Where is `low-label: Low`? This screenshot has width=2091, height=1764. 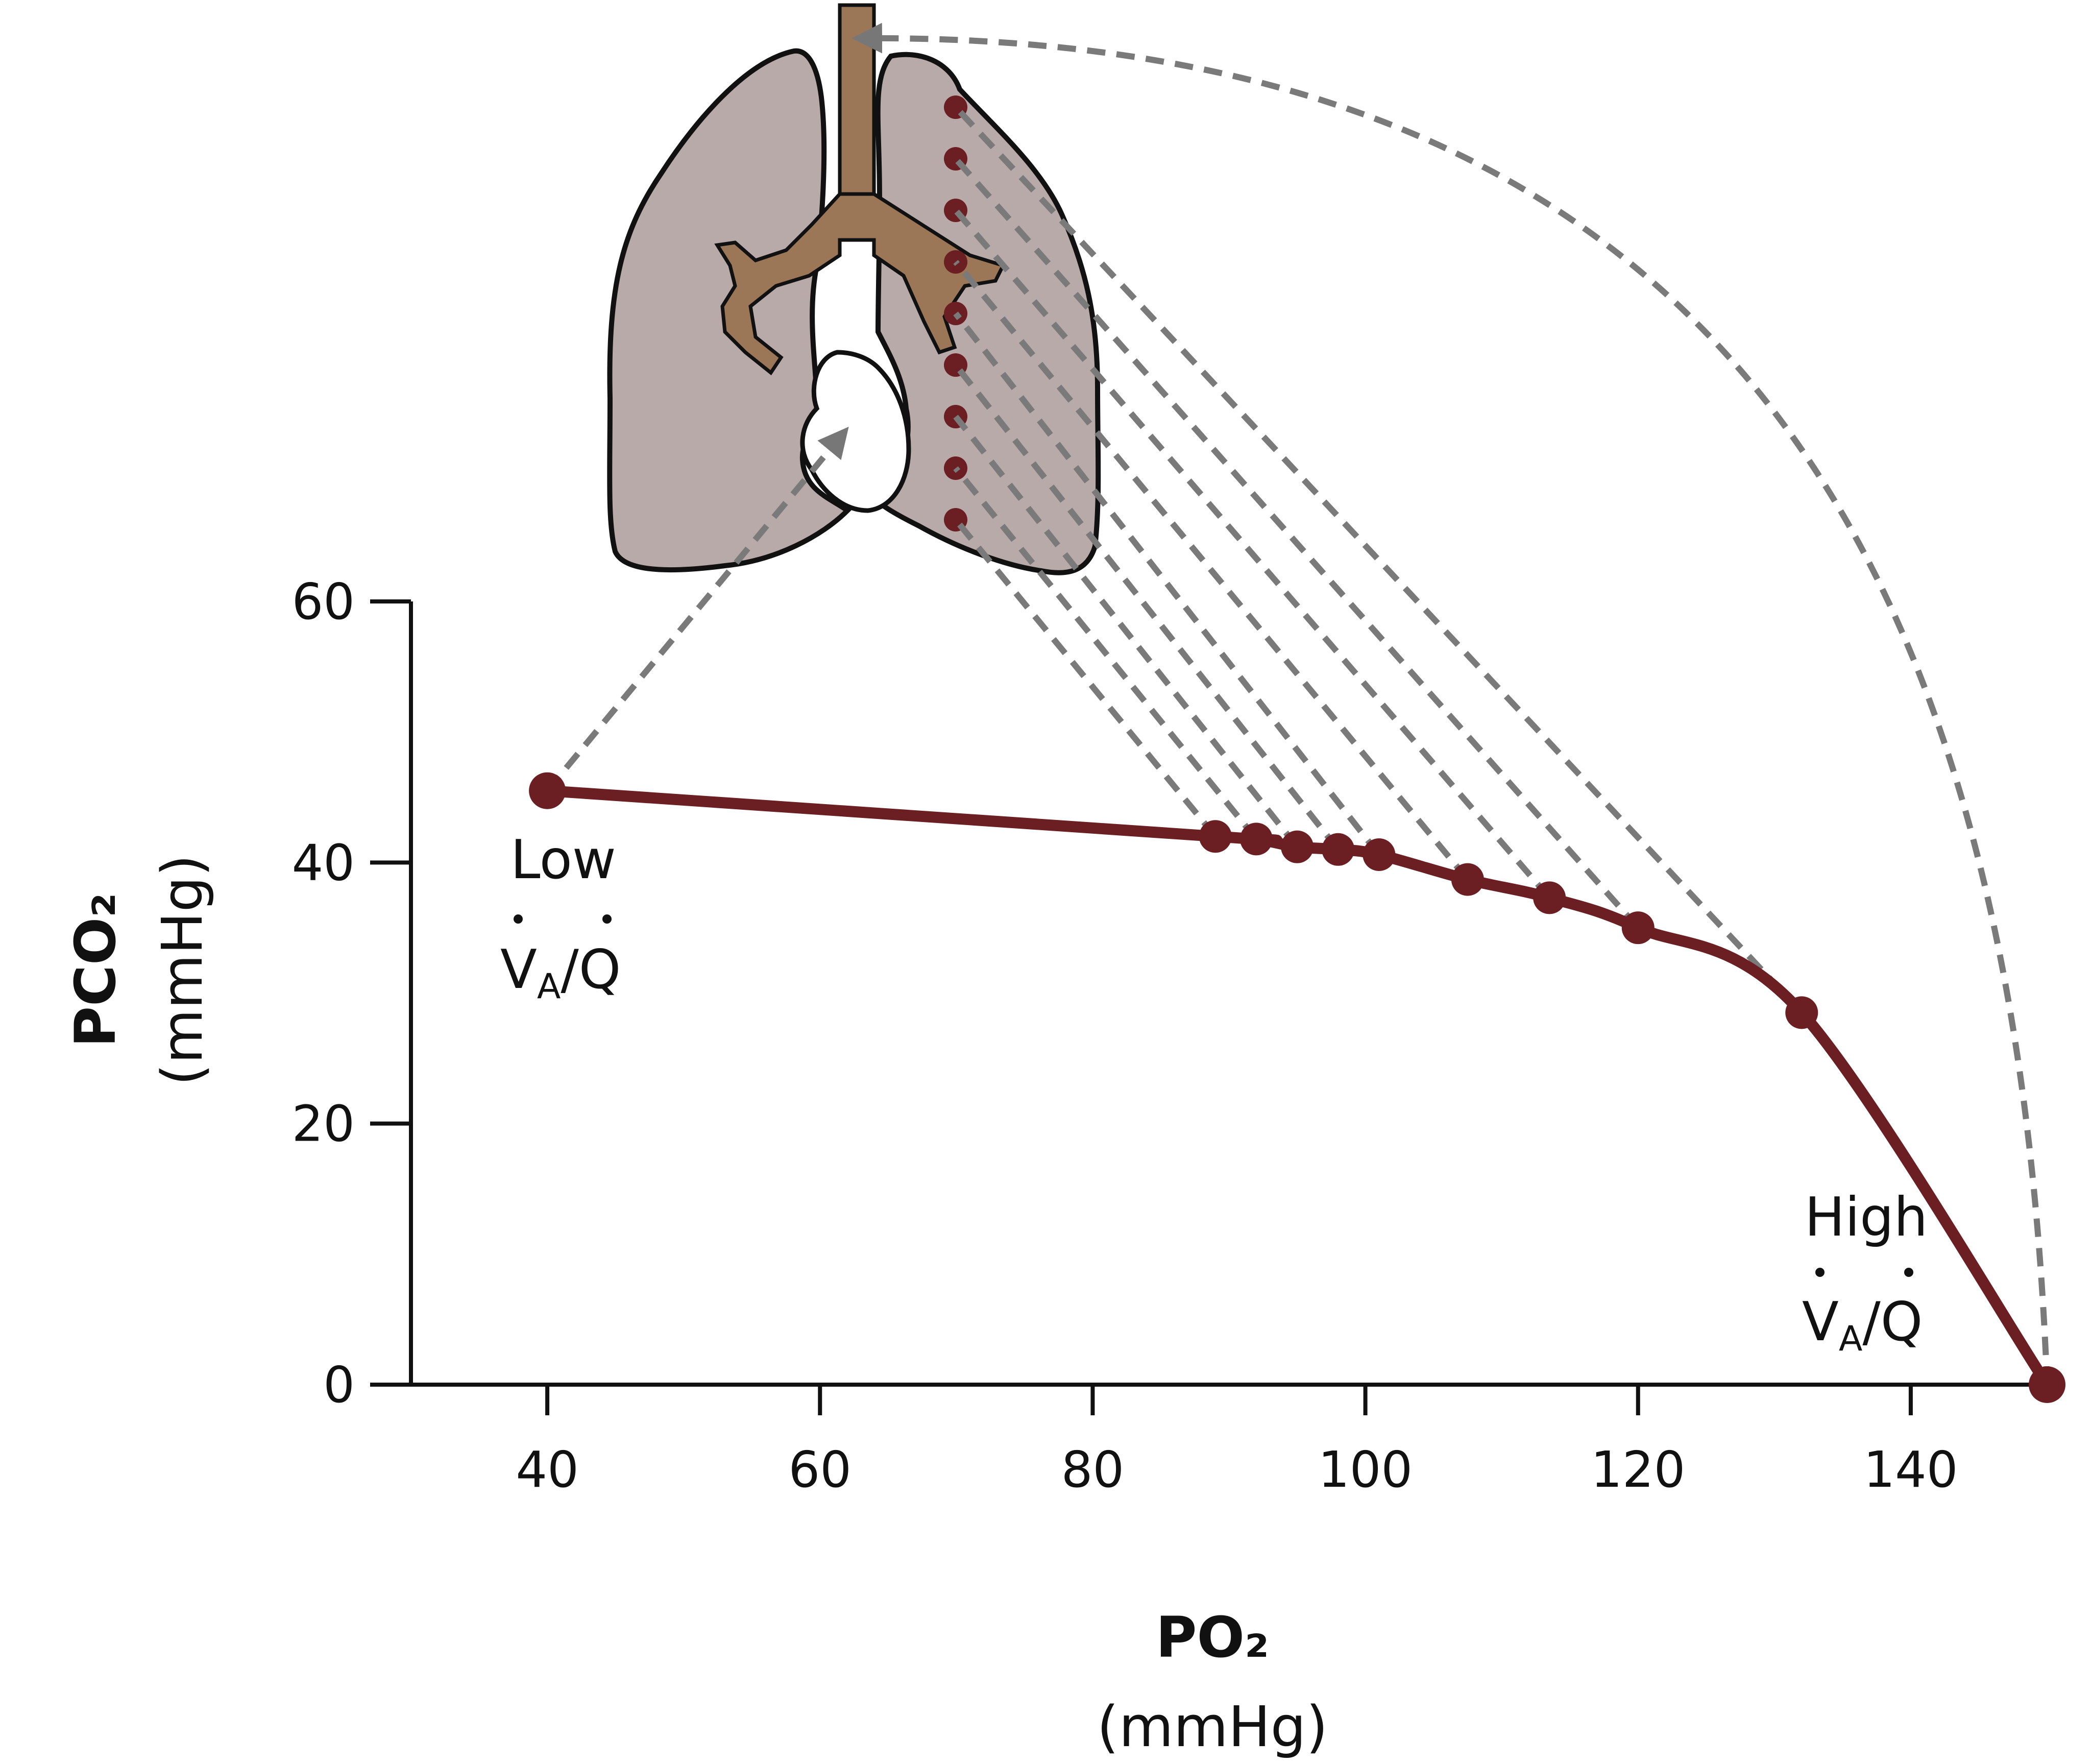 low-label: Low is located at coordinates (563, 860).